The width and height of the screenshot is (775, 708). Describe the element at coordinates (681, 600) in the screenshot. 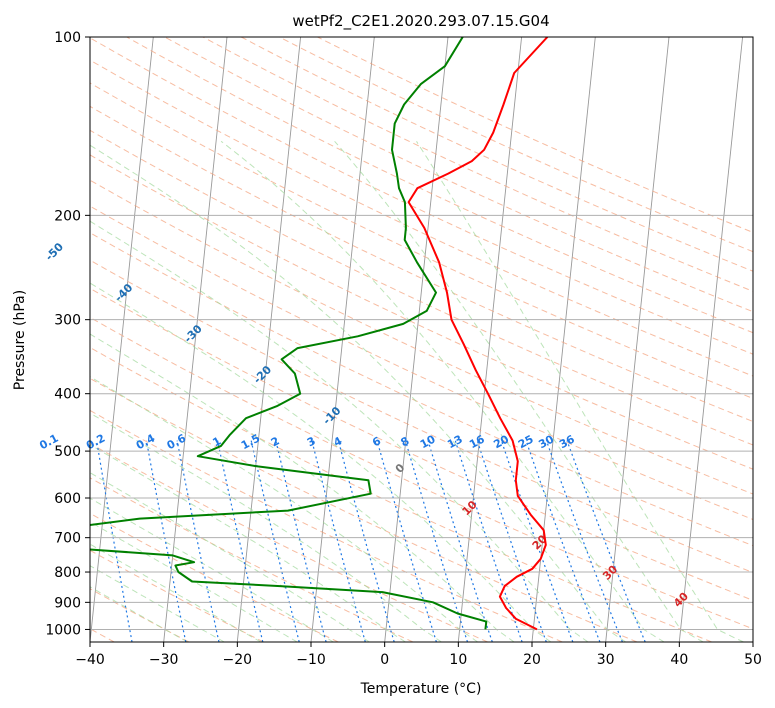

I see `dry-adiabat-label: 40` at that location.